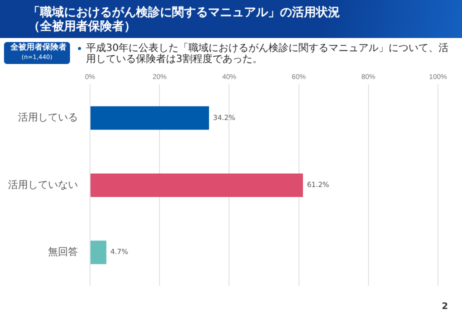  Describe the element at coordinates (184, 19) in the screenshot. I see `chart-title: 「職域におけるがん検診に関するマニュアル」の活用状況（全被用者保険者）` at that location.